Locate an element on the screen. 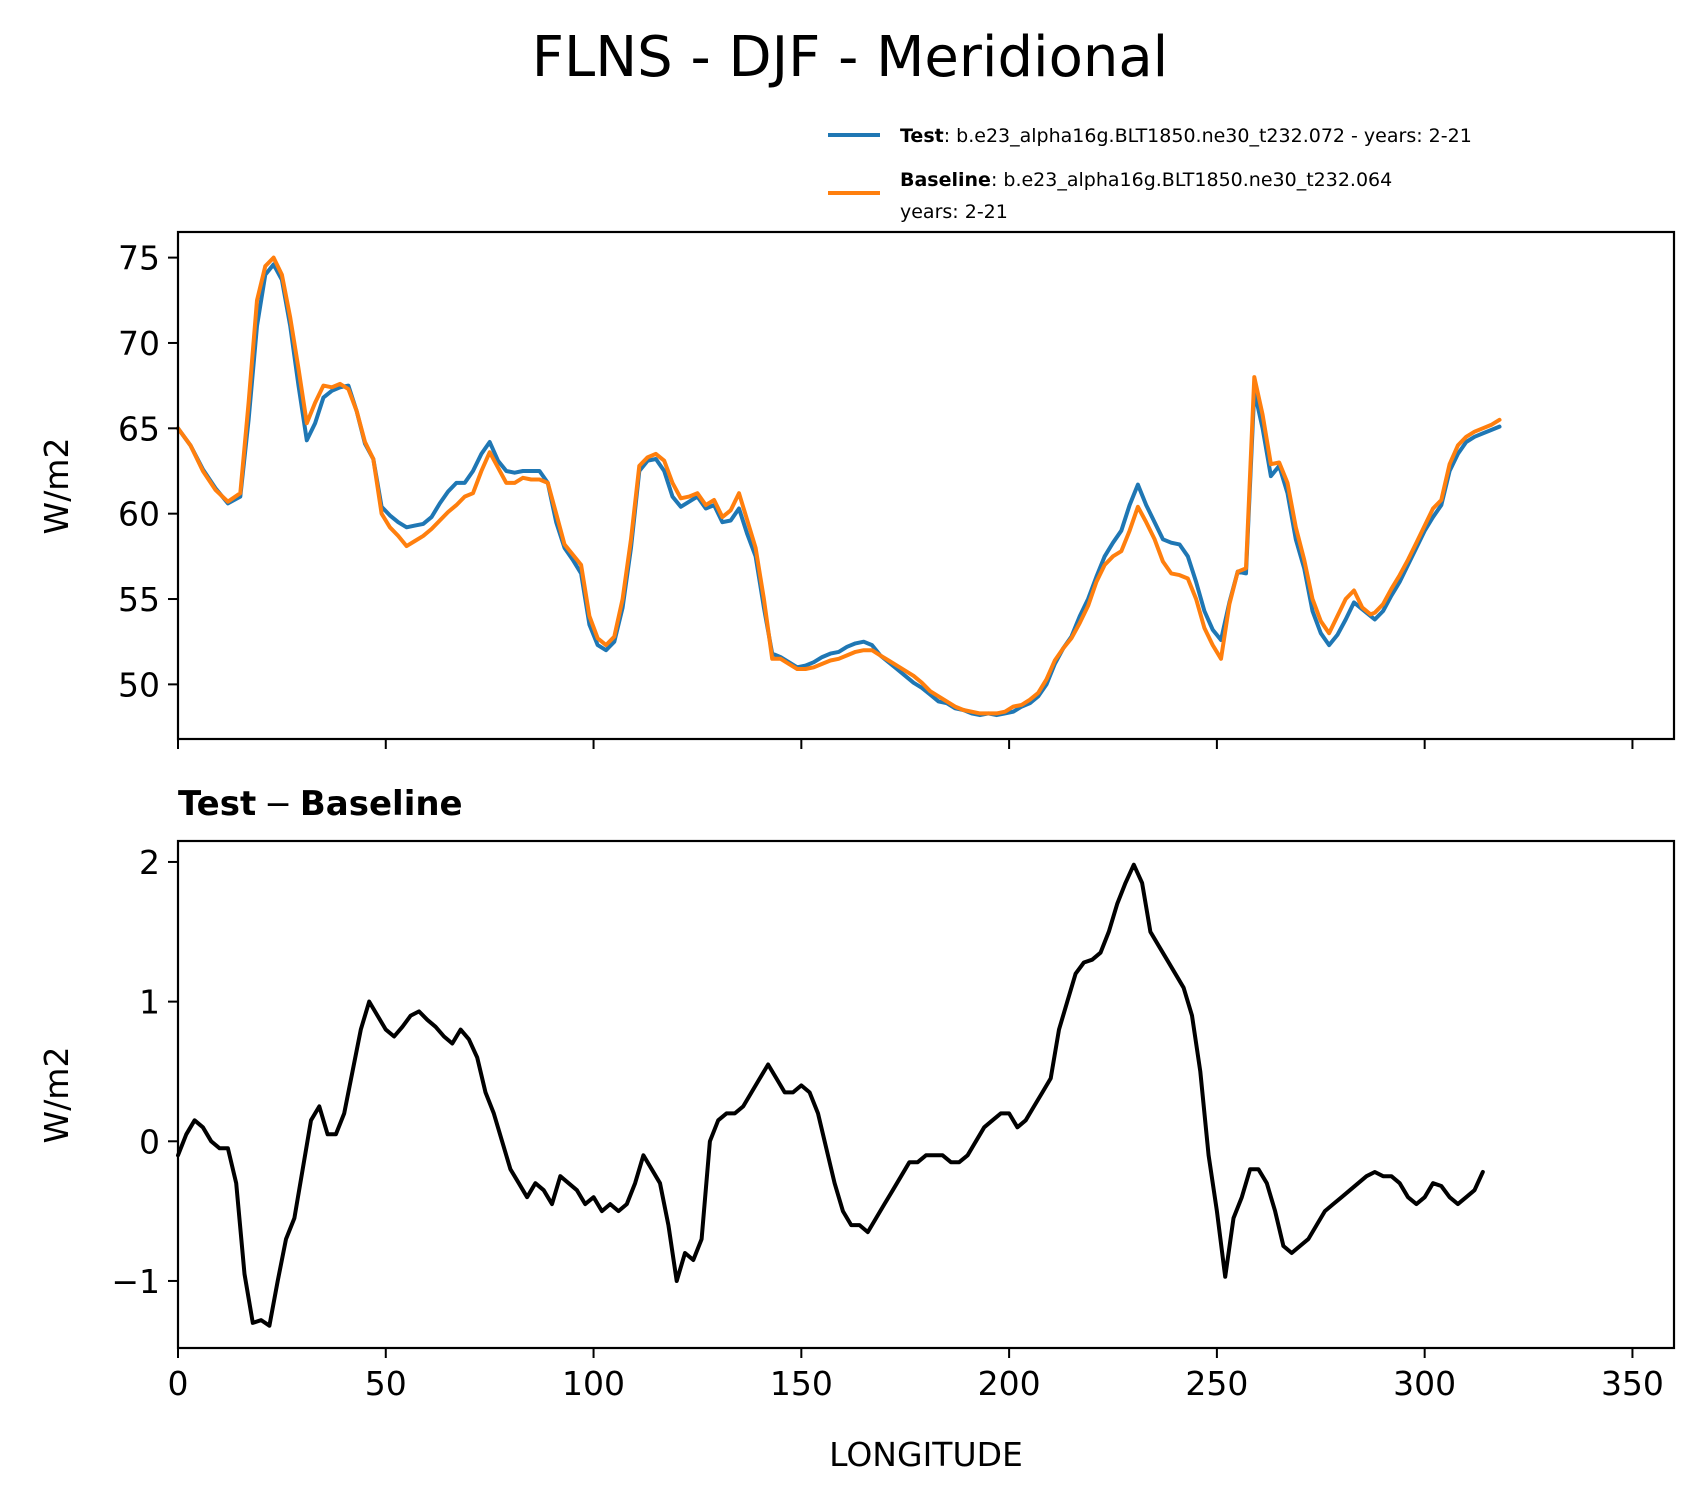  top-y-ticks: 50 55 60 65 70 75 is located at coordinates (148, 471).